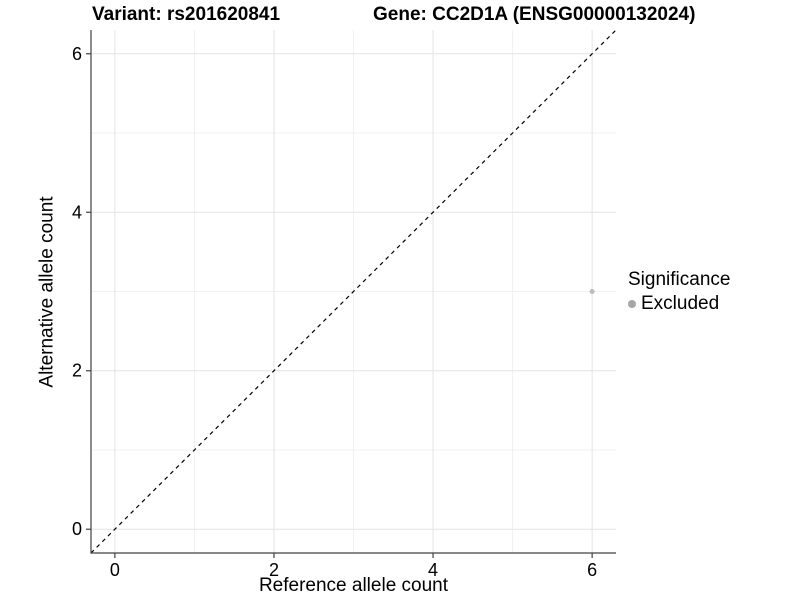 The width and height of the screenshot is (800, 600). What do you see at coordinates (433, 570) in the screenshot?
I see `x-tick-label: 4` at bounding box center [433, 570].